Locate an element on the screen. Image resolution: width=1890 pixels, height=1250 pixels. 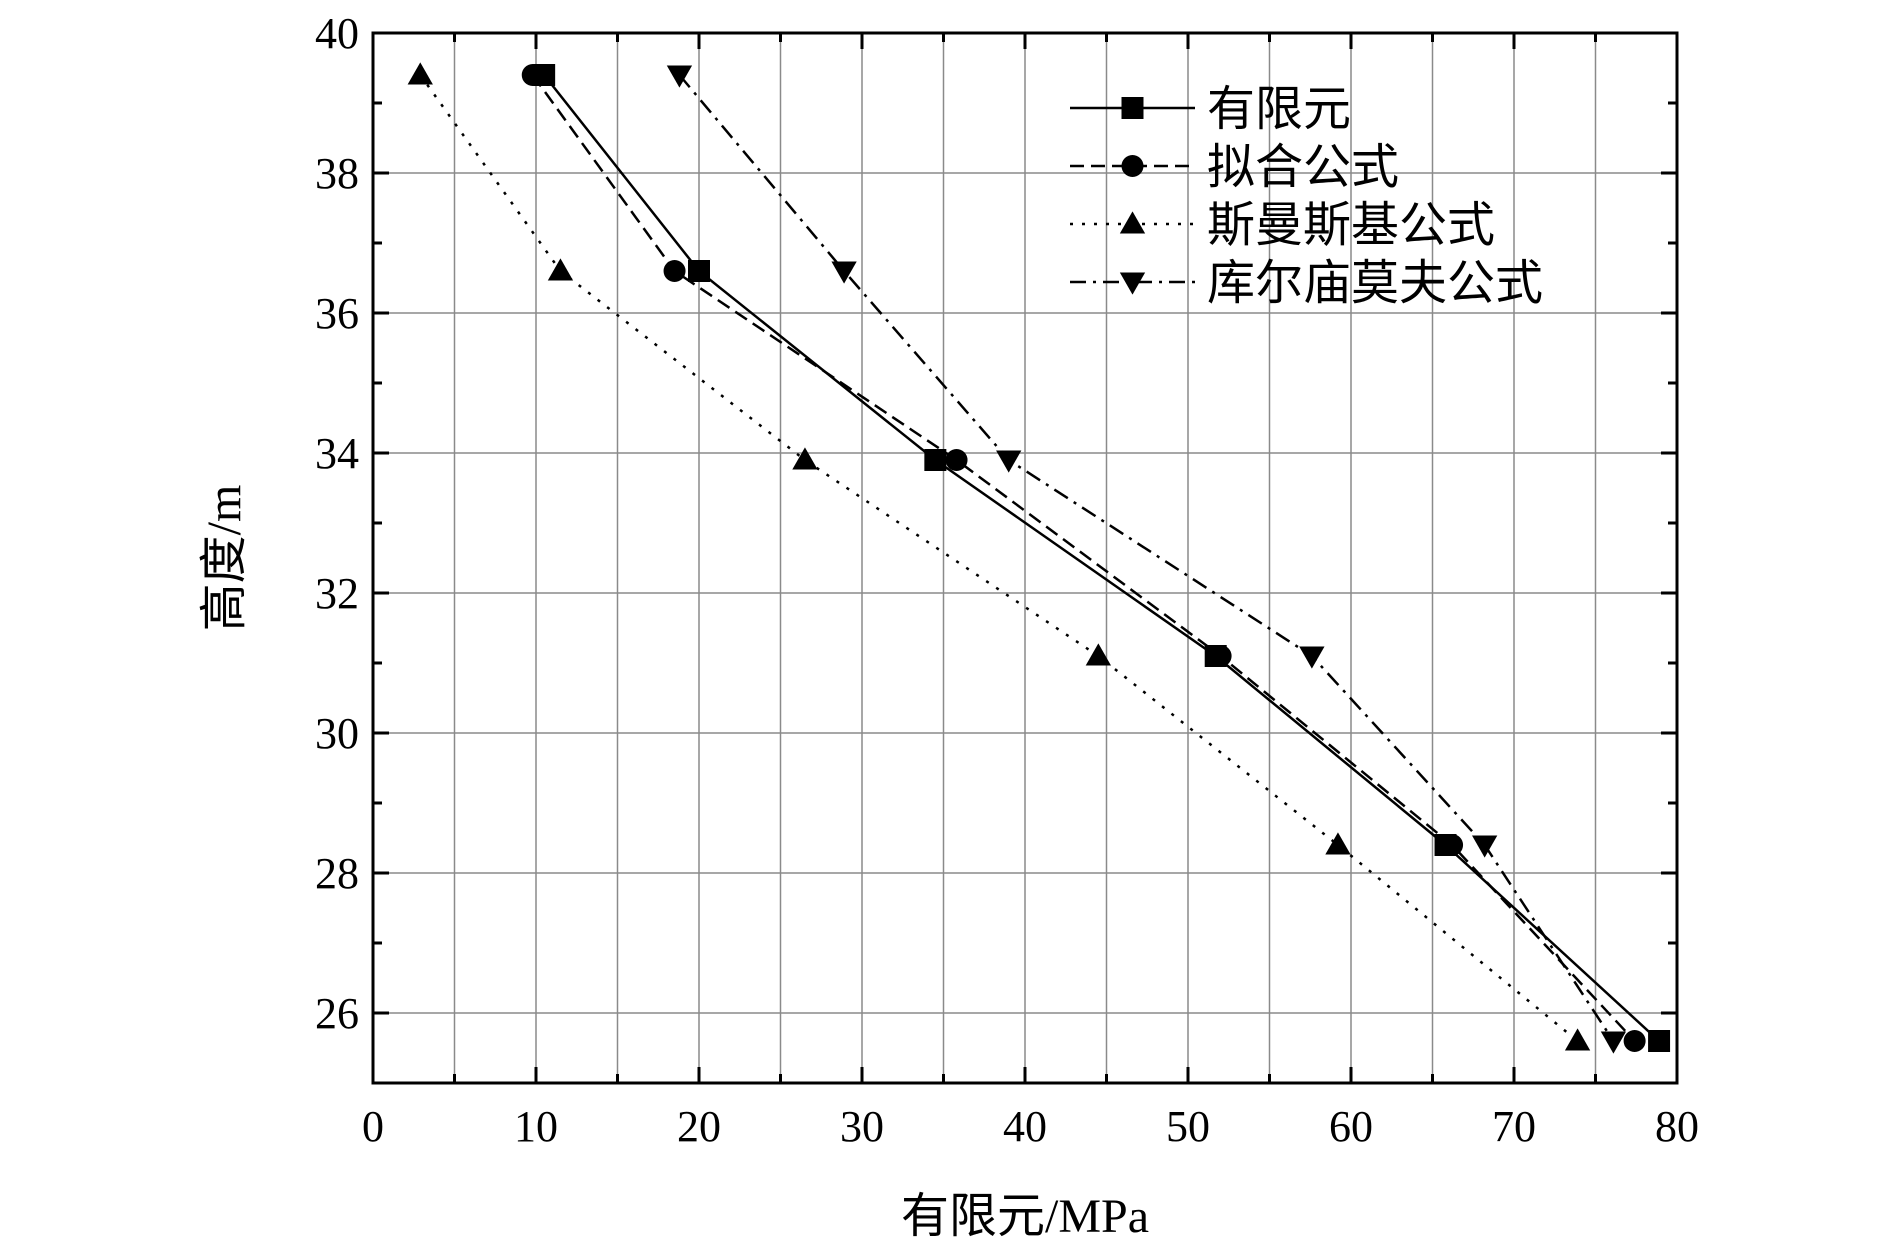
x-tick-label: 10 is located at coordinates (536, 1126).